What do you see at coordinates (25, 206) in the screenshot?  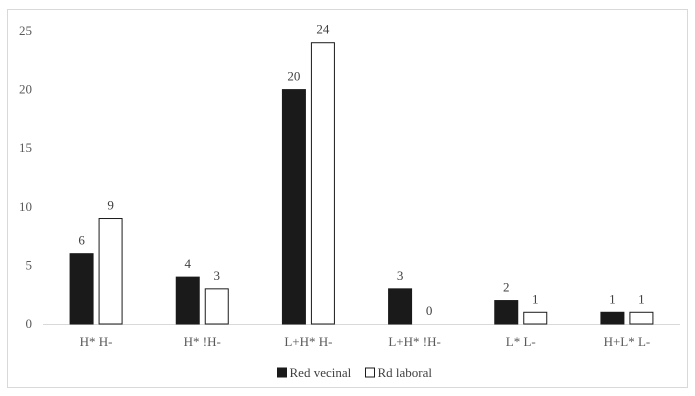 I see `y-tick-label: 10` at bounding box center [25, 206].